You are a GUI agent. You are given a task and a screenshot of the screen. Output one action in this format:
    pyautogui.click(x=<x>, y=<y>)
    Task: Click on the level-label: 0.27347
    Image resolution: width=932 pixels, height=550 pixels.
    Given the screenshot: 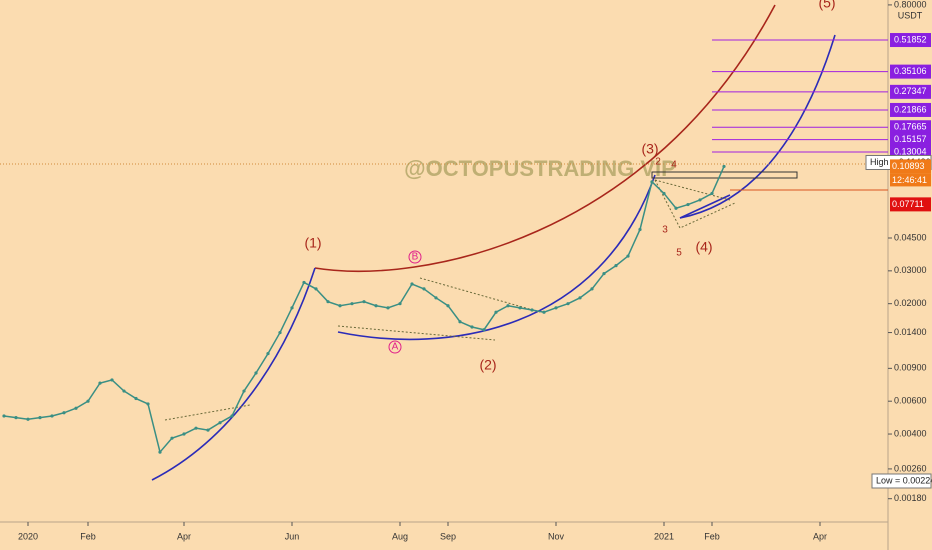 What is the action you would take?
    pyautogui.click(x=910, y=91)
    